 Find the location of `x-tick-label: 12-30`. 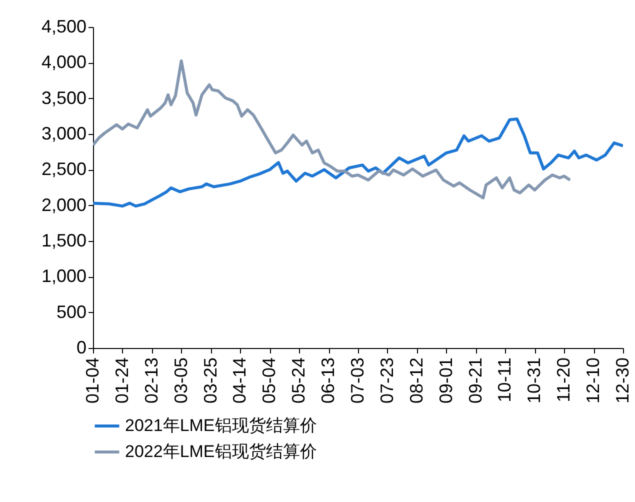

x-tick-label: 12-30 is located at coordinates (622, 381).